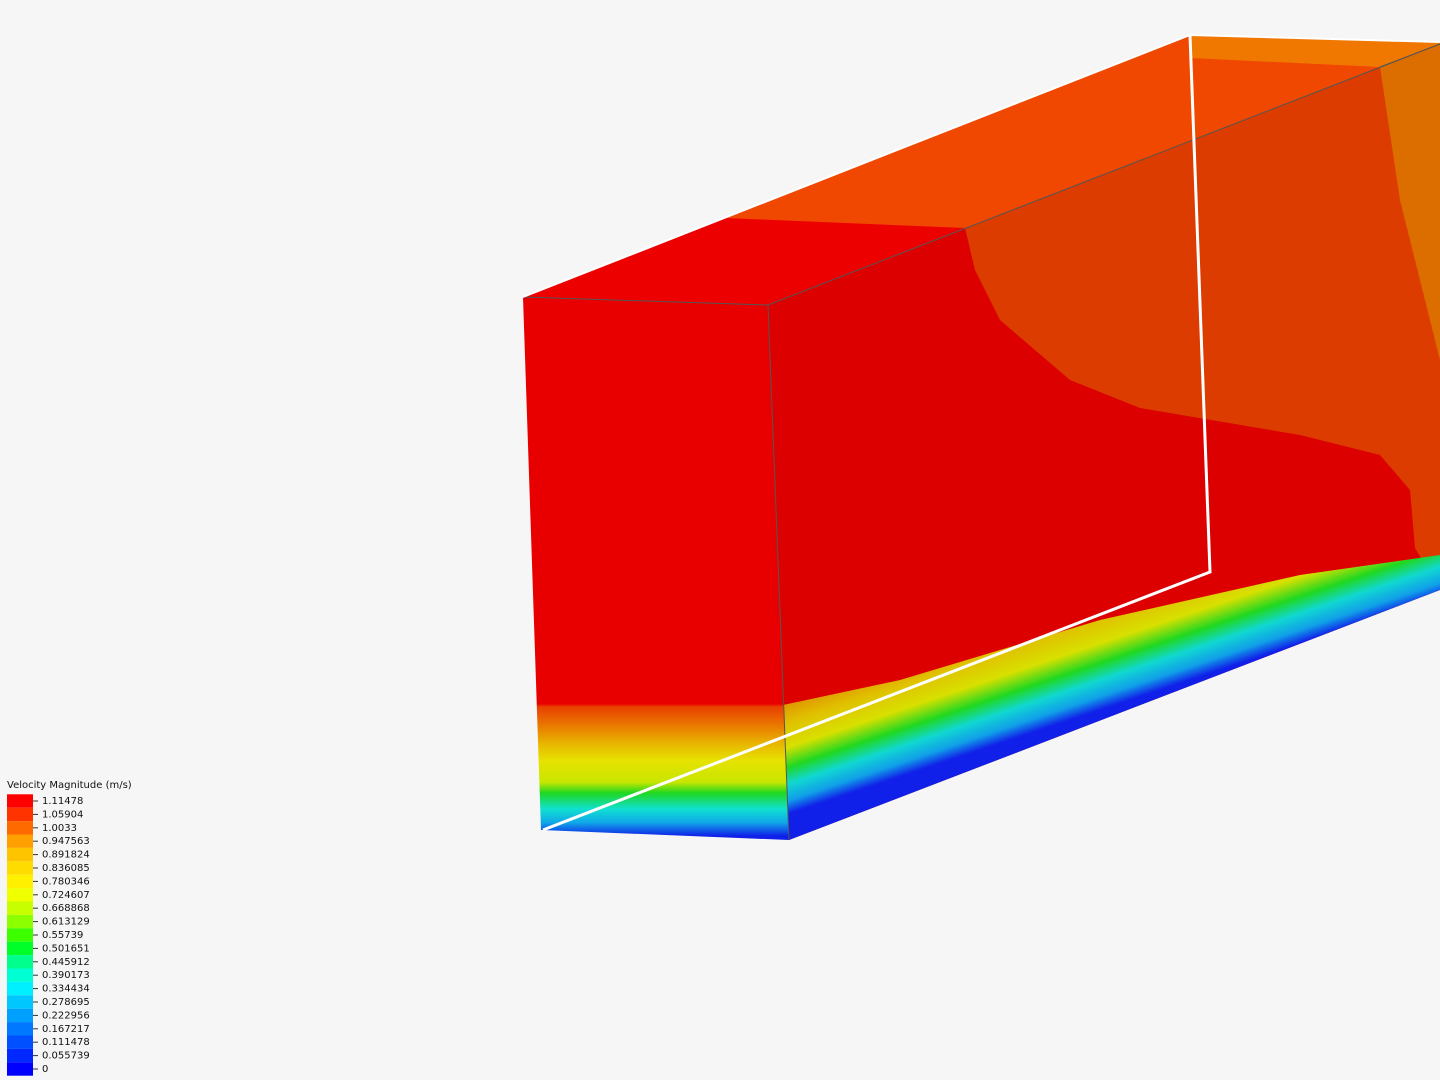 The height and width of the screenshot is (1080, 1440). I want to click on legend-label: 0.278695, so click(66, 1002).